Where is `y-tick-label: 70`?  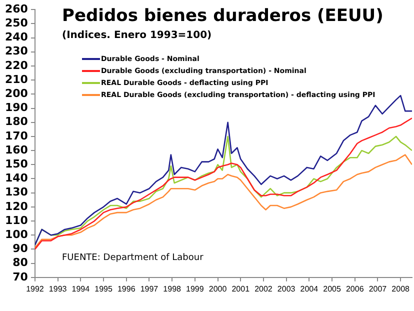 y-tick-label: 70 is located at coordinates (20, 277).